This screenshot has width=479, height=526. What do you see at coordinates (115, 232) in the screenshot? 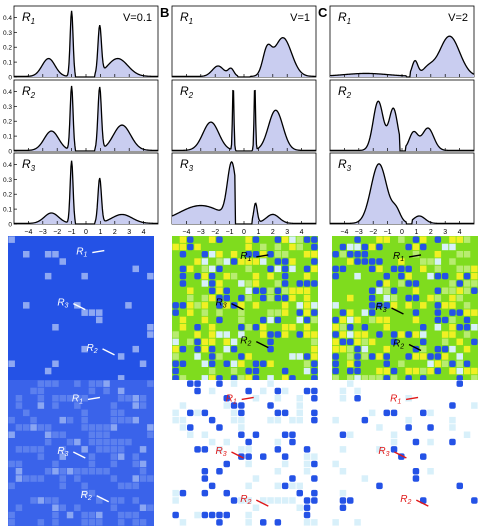
I see `x-tick-label: 2` at bounding box center [115, 232].